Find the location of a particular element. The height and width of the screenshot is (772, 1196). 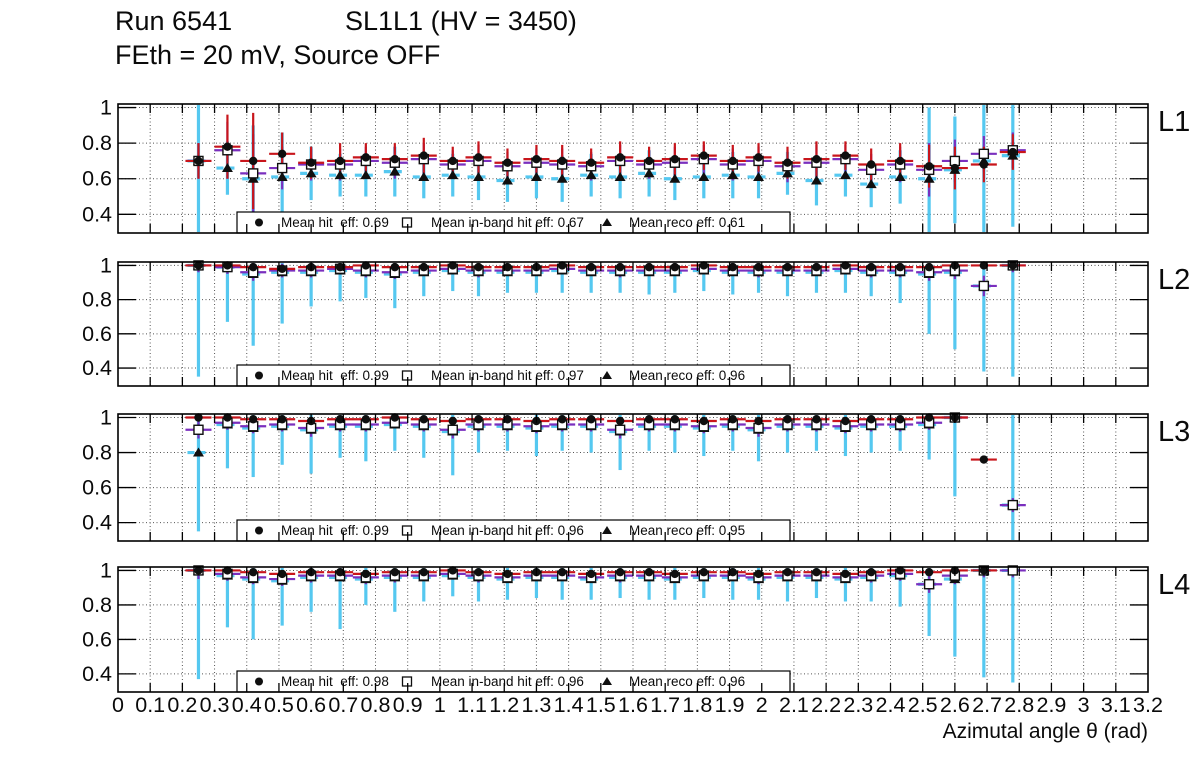

legend-label: Mean hit eff: 0.69 is located at coordinates (335, 222).